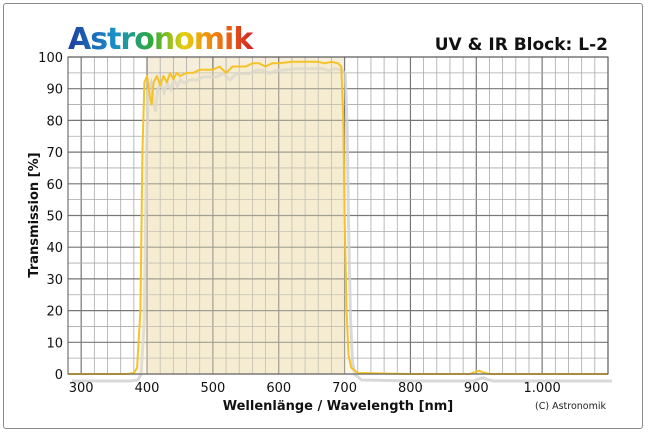 The width and height of the screenshot is (650, 435). Describe the element at coordinates (344, 388) in the screenshot. I see `x-tick-label: 700` at that location.